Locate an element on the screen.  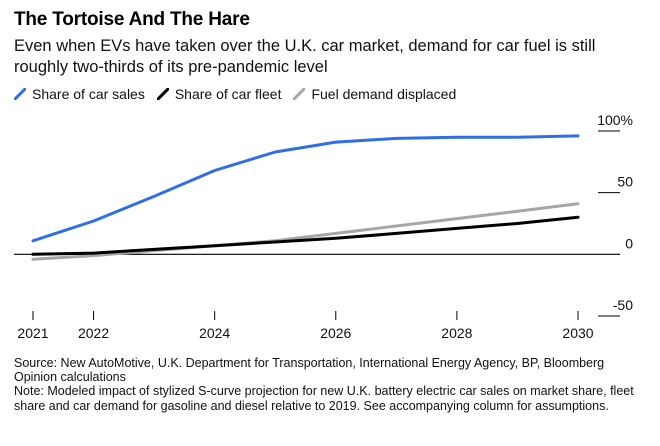
x-tick-label: 2026 is located at coordinates (335, 333).